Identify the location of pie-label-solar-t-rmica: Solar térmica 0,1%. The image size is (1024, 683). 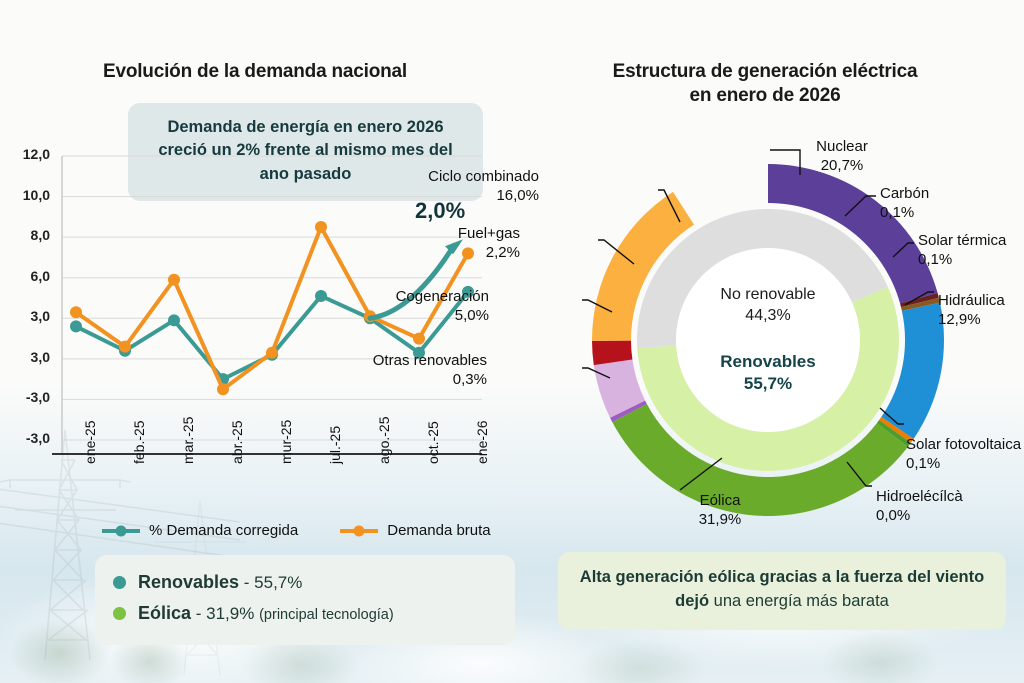
(962, 250).